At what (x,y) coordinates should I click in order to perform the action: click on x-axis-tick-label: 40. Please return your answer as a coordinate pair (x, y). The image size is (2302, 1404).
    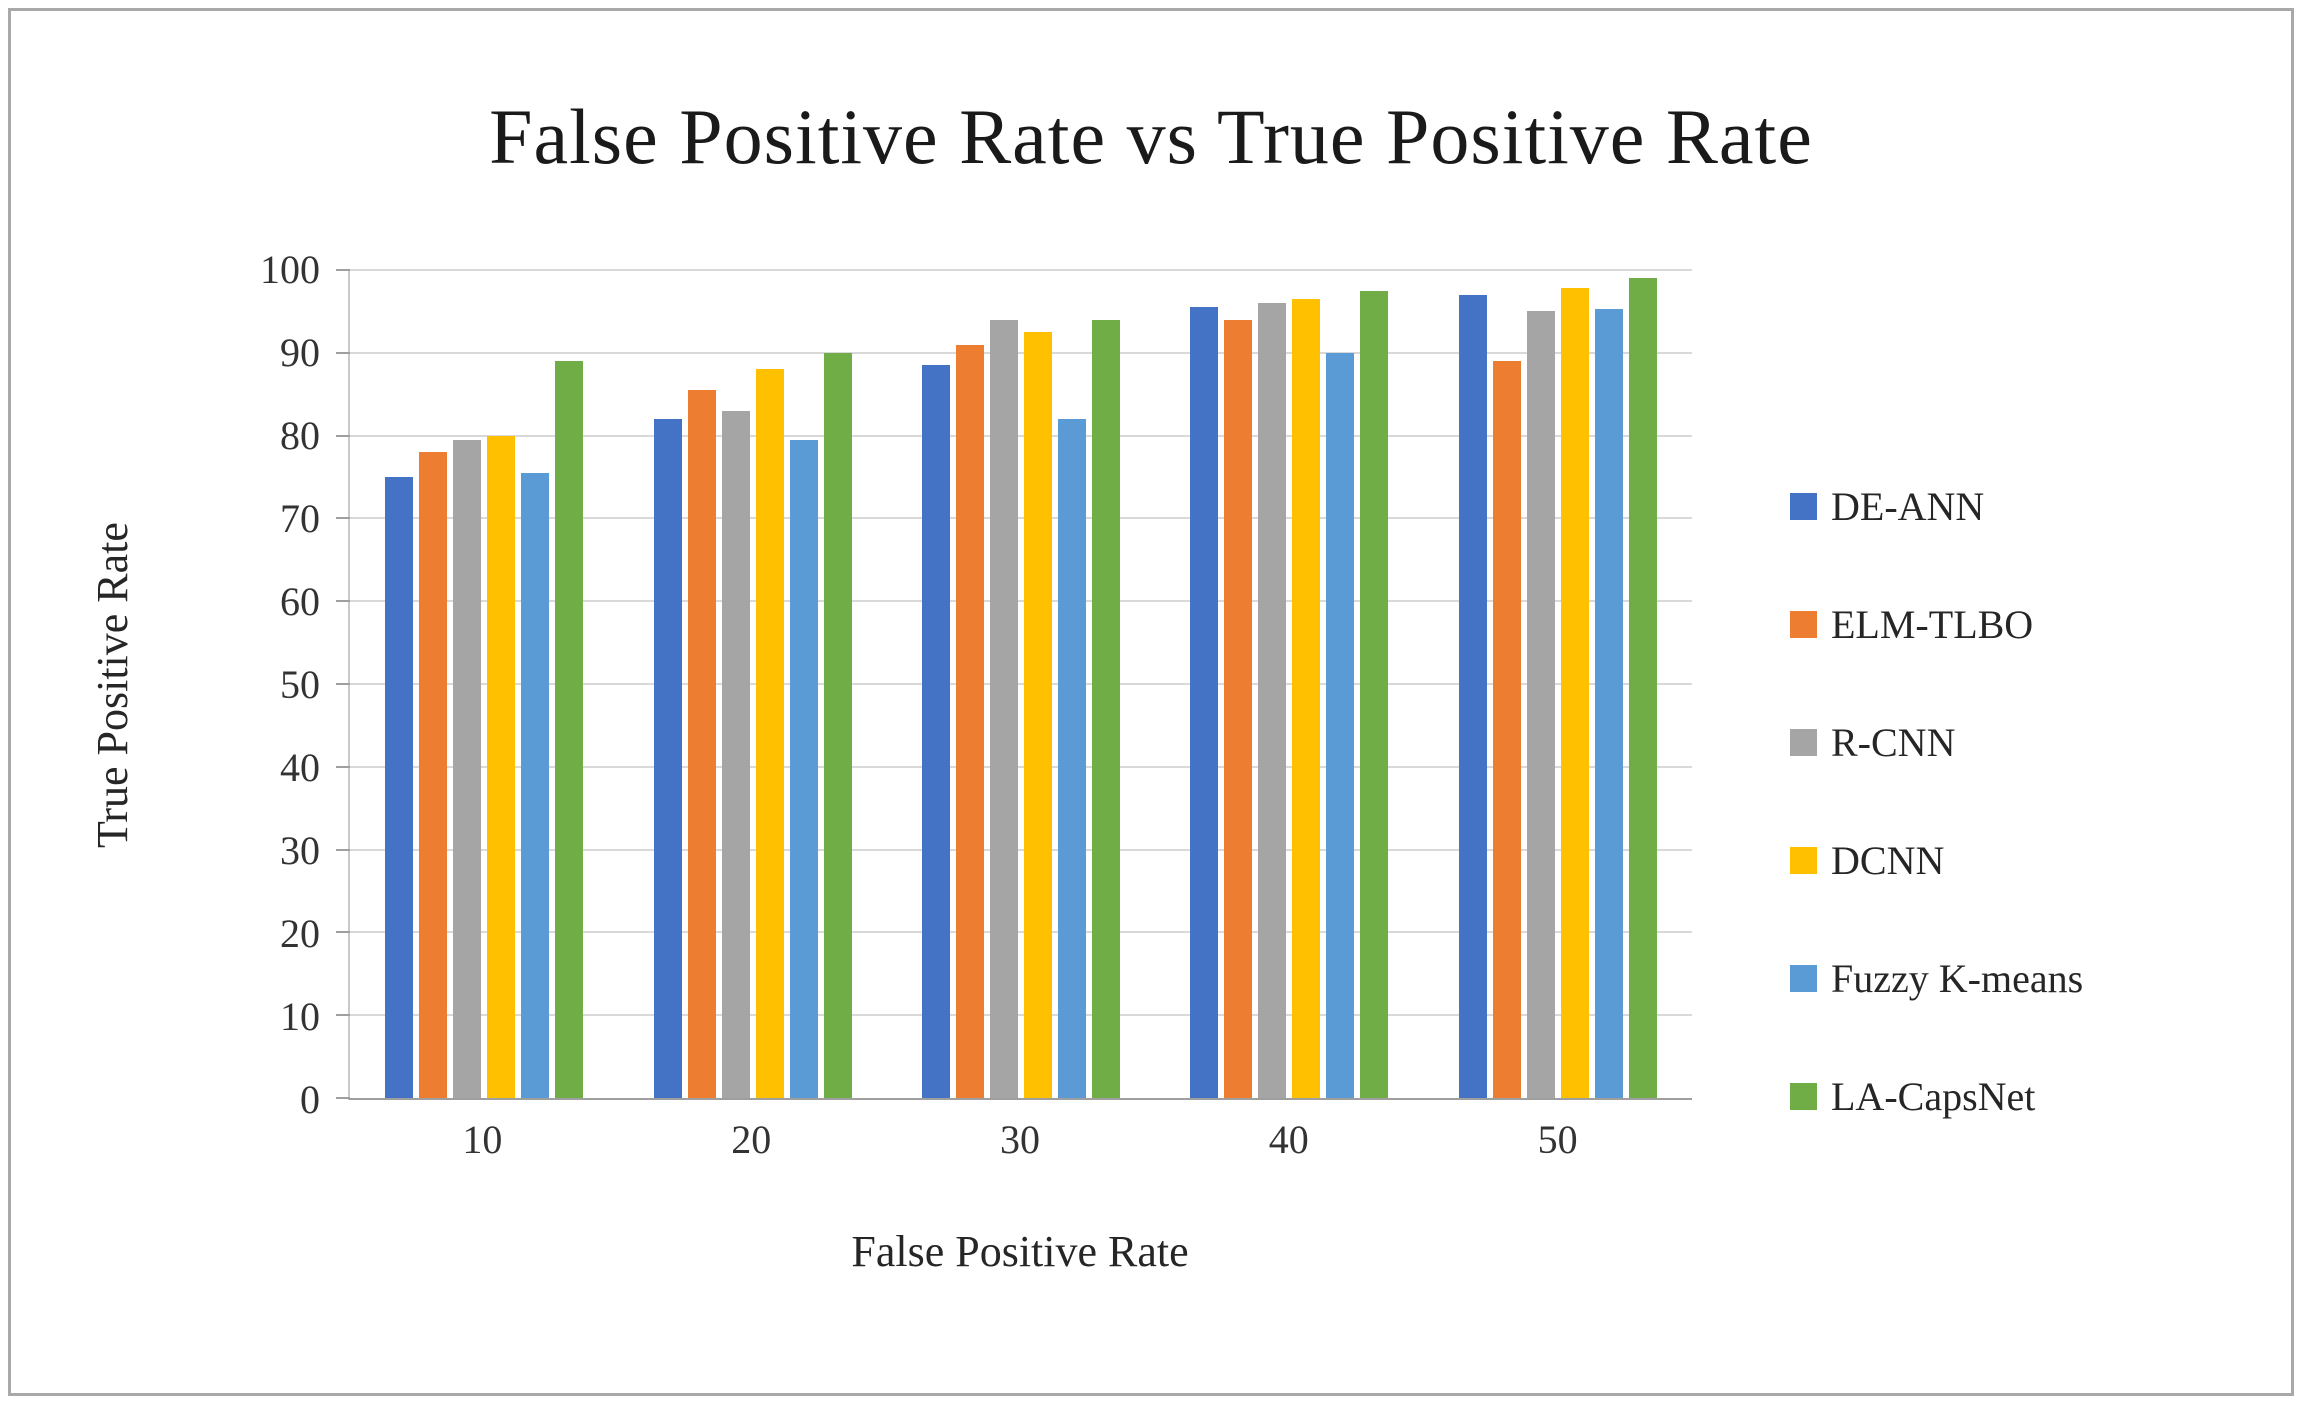
    Looking at the image, I should click on (1288, 1139).